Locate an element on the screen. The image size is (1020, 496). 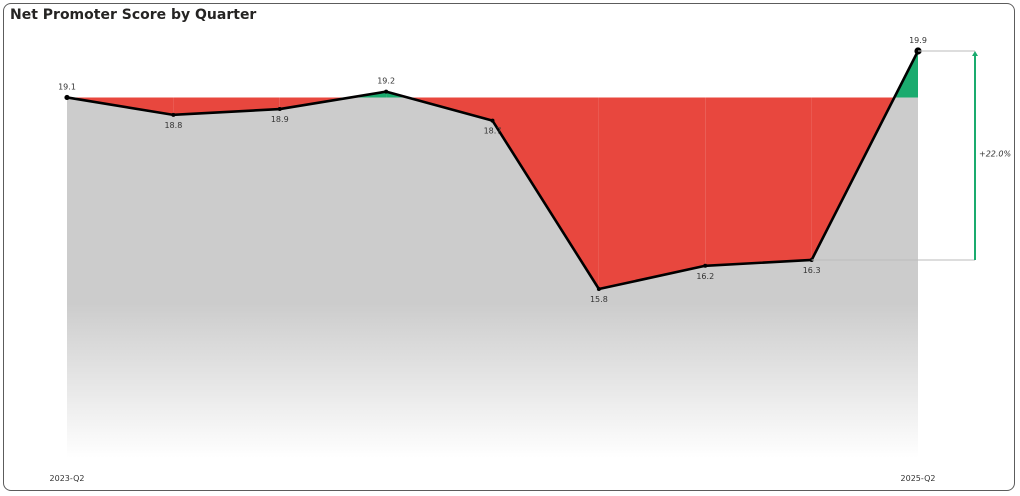
data-label: 18.8 is located at coordinates (173, 125).